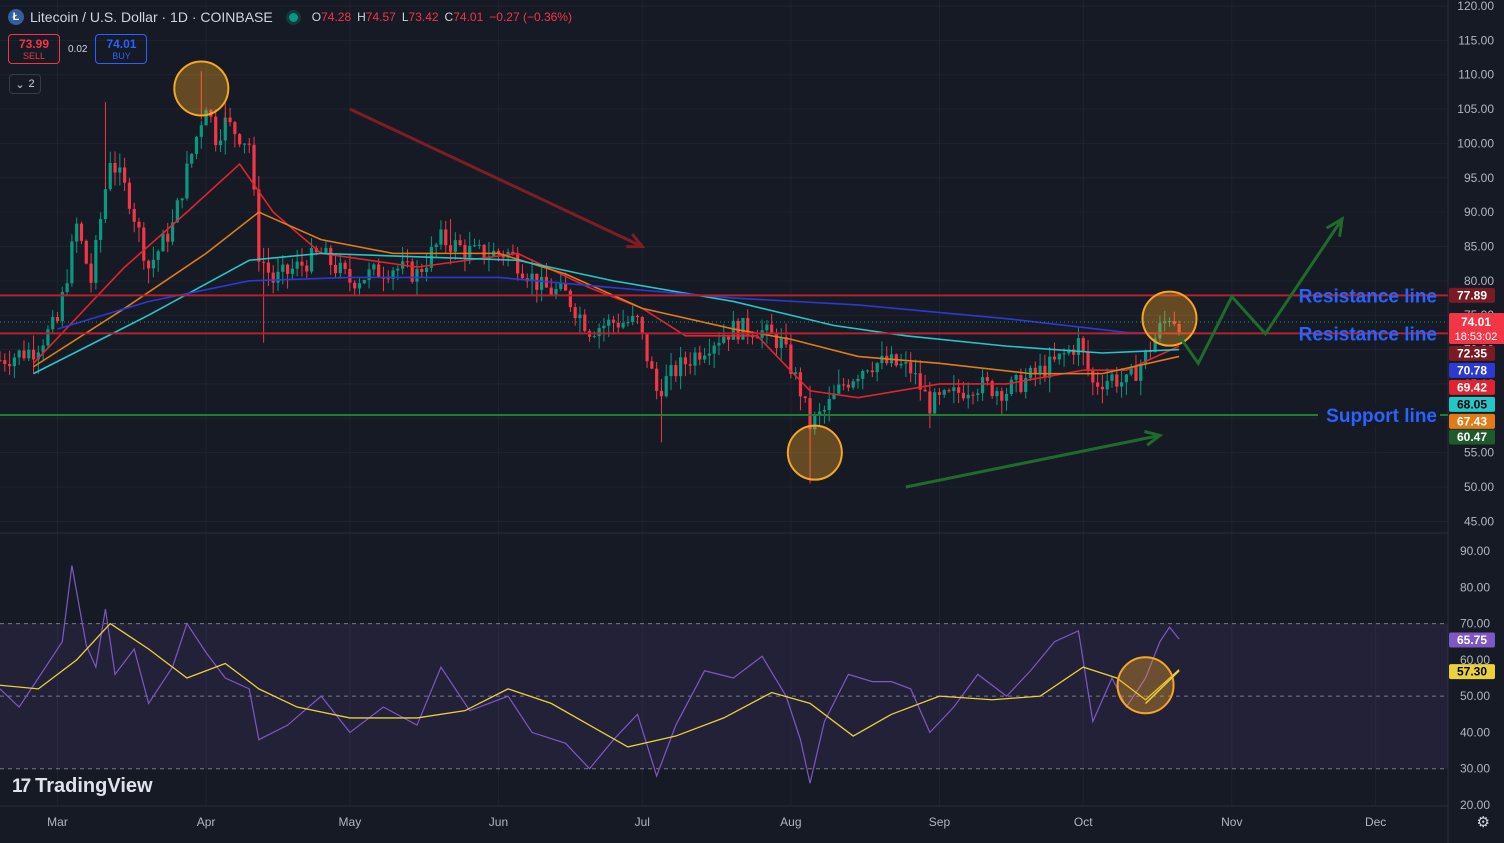 This screenshot has width=1504, height=843. Describe the element at coordinates (1475, 732) in the screenshot. I see `rsi-tick-label: 40.00` at that location.